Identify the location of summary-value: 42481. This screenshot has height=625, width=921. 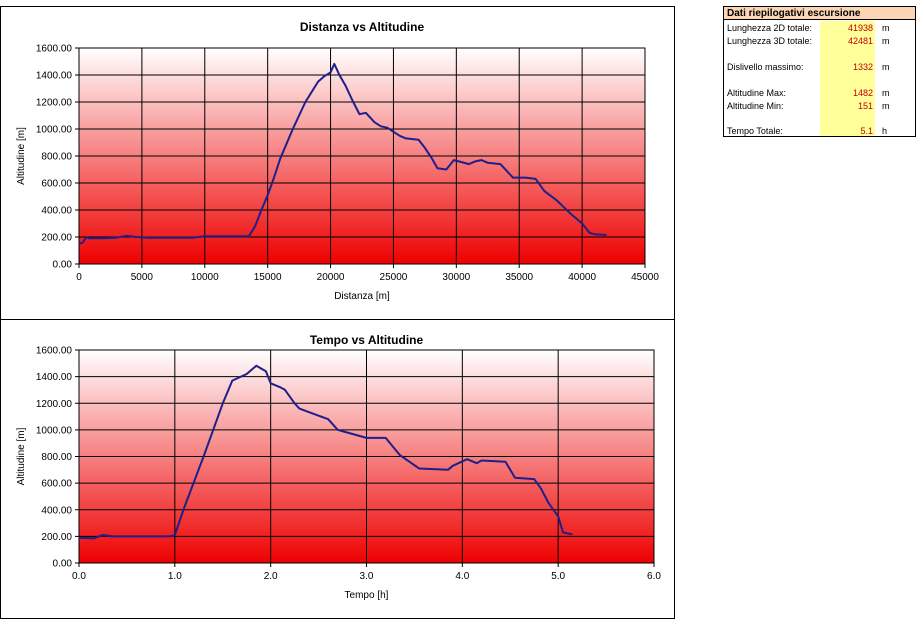
(860, 41).